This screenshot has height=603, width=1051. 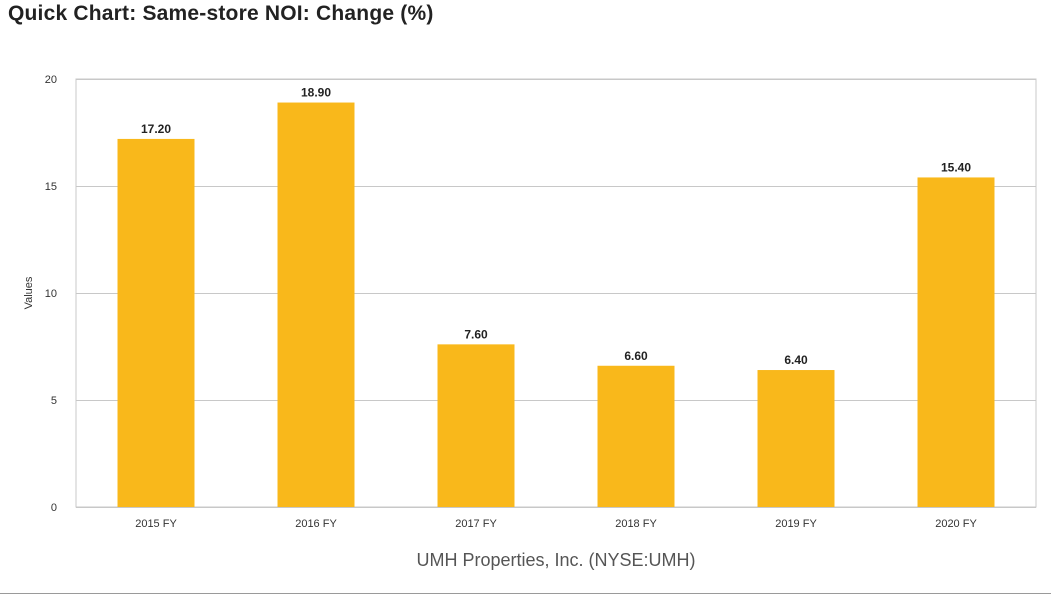 What do you see at coordinates (54, 401) in the screenshot?
I see `y-tick-label: 5` at bounding box center [54, 401].